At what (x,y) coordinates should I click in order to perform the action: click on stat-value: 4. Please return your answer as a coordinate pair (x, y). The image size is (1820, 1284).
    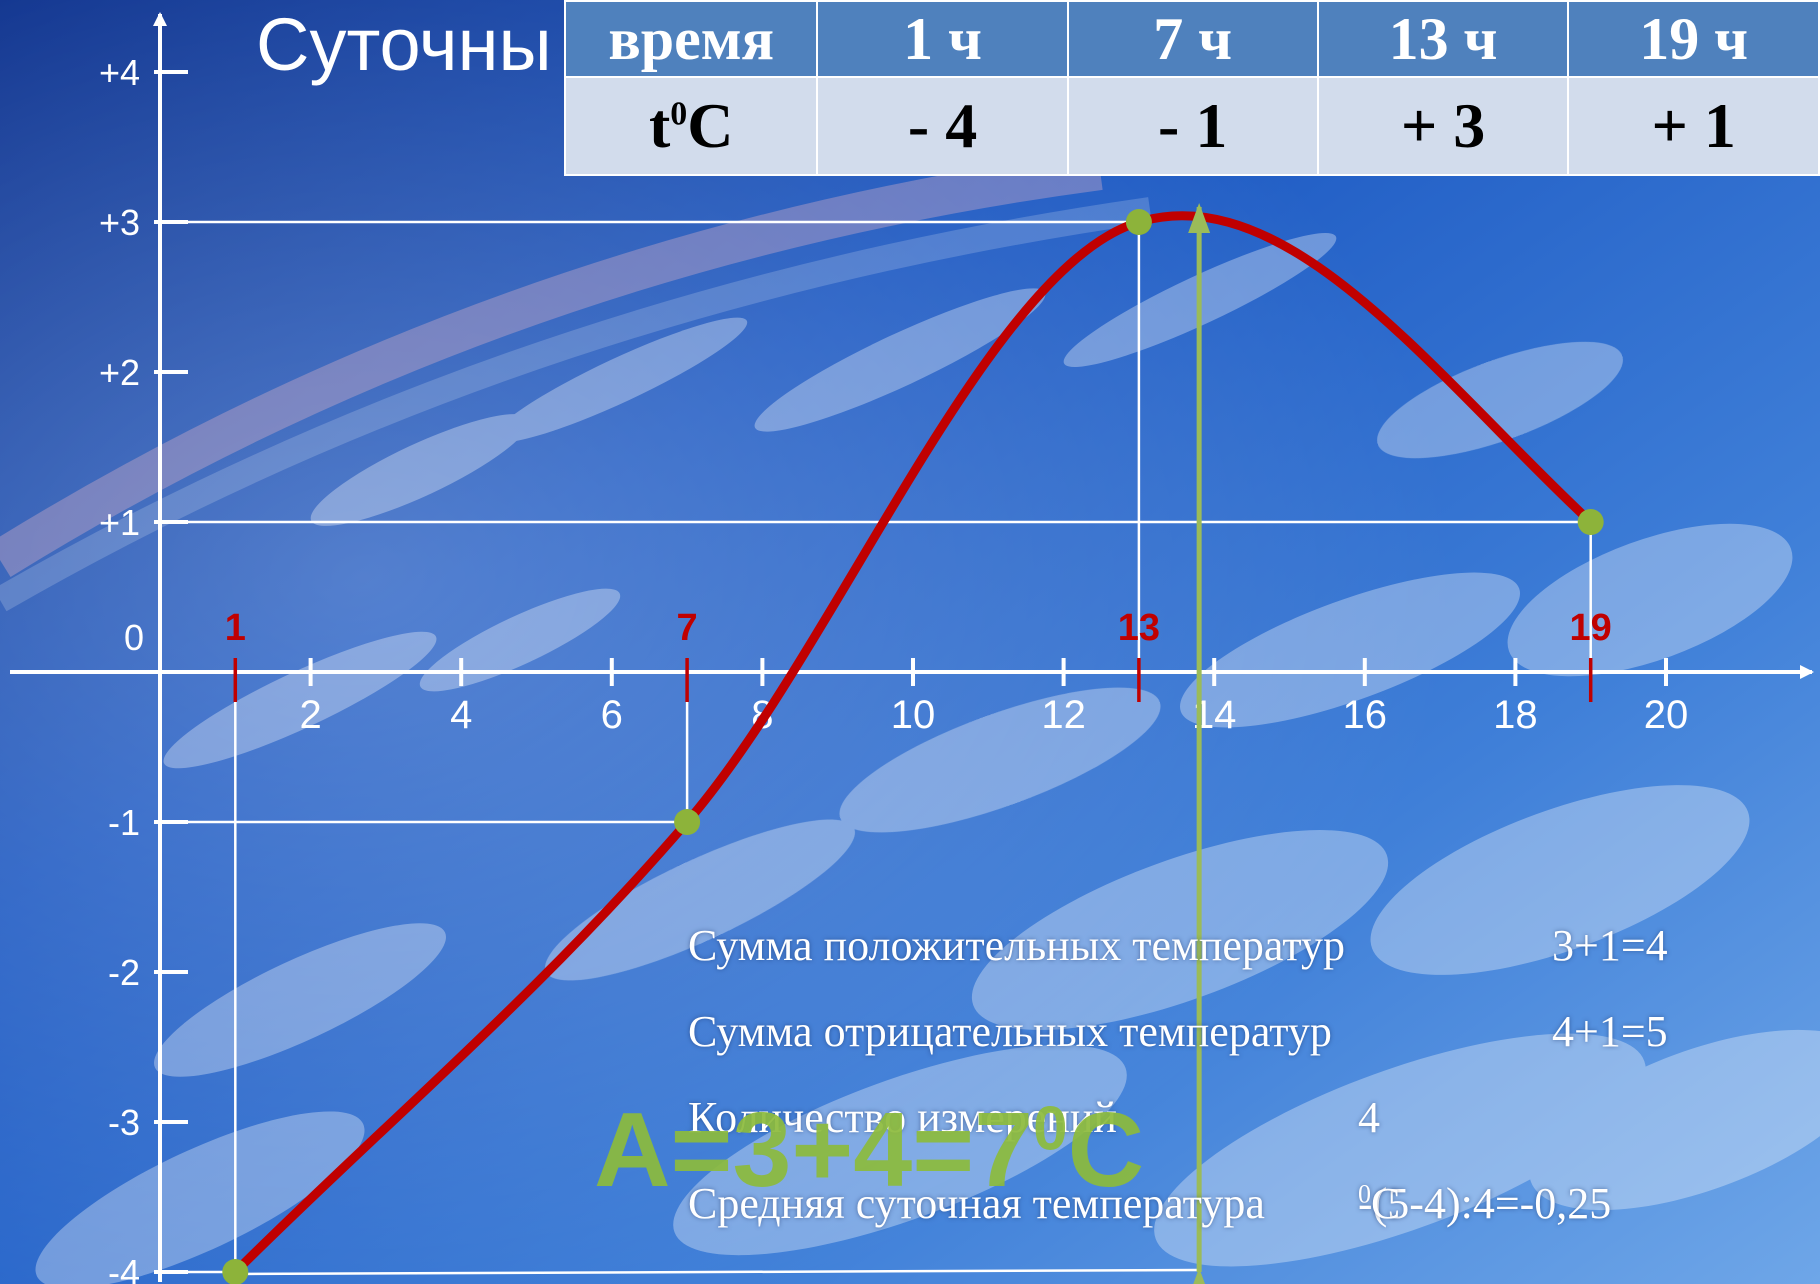
    Looking at the image, I should click on (1369, 1117).